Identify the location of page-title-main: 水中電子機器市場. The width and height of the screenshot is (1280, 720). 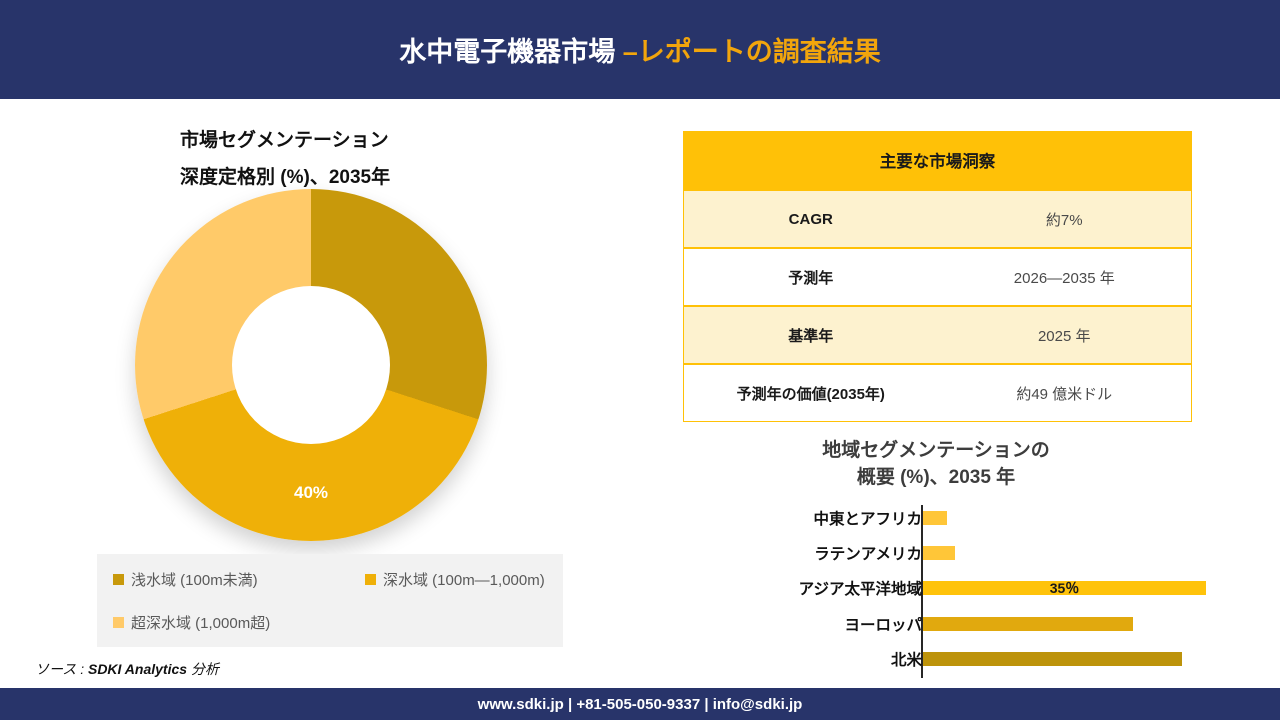
(511, 52).